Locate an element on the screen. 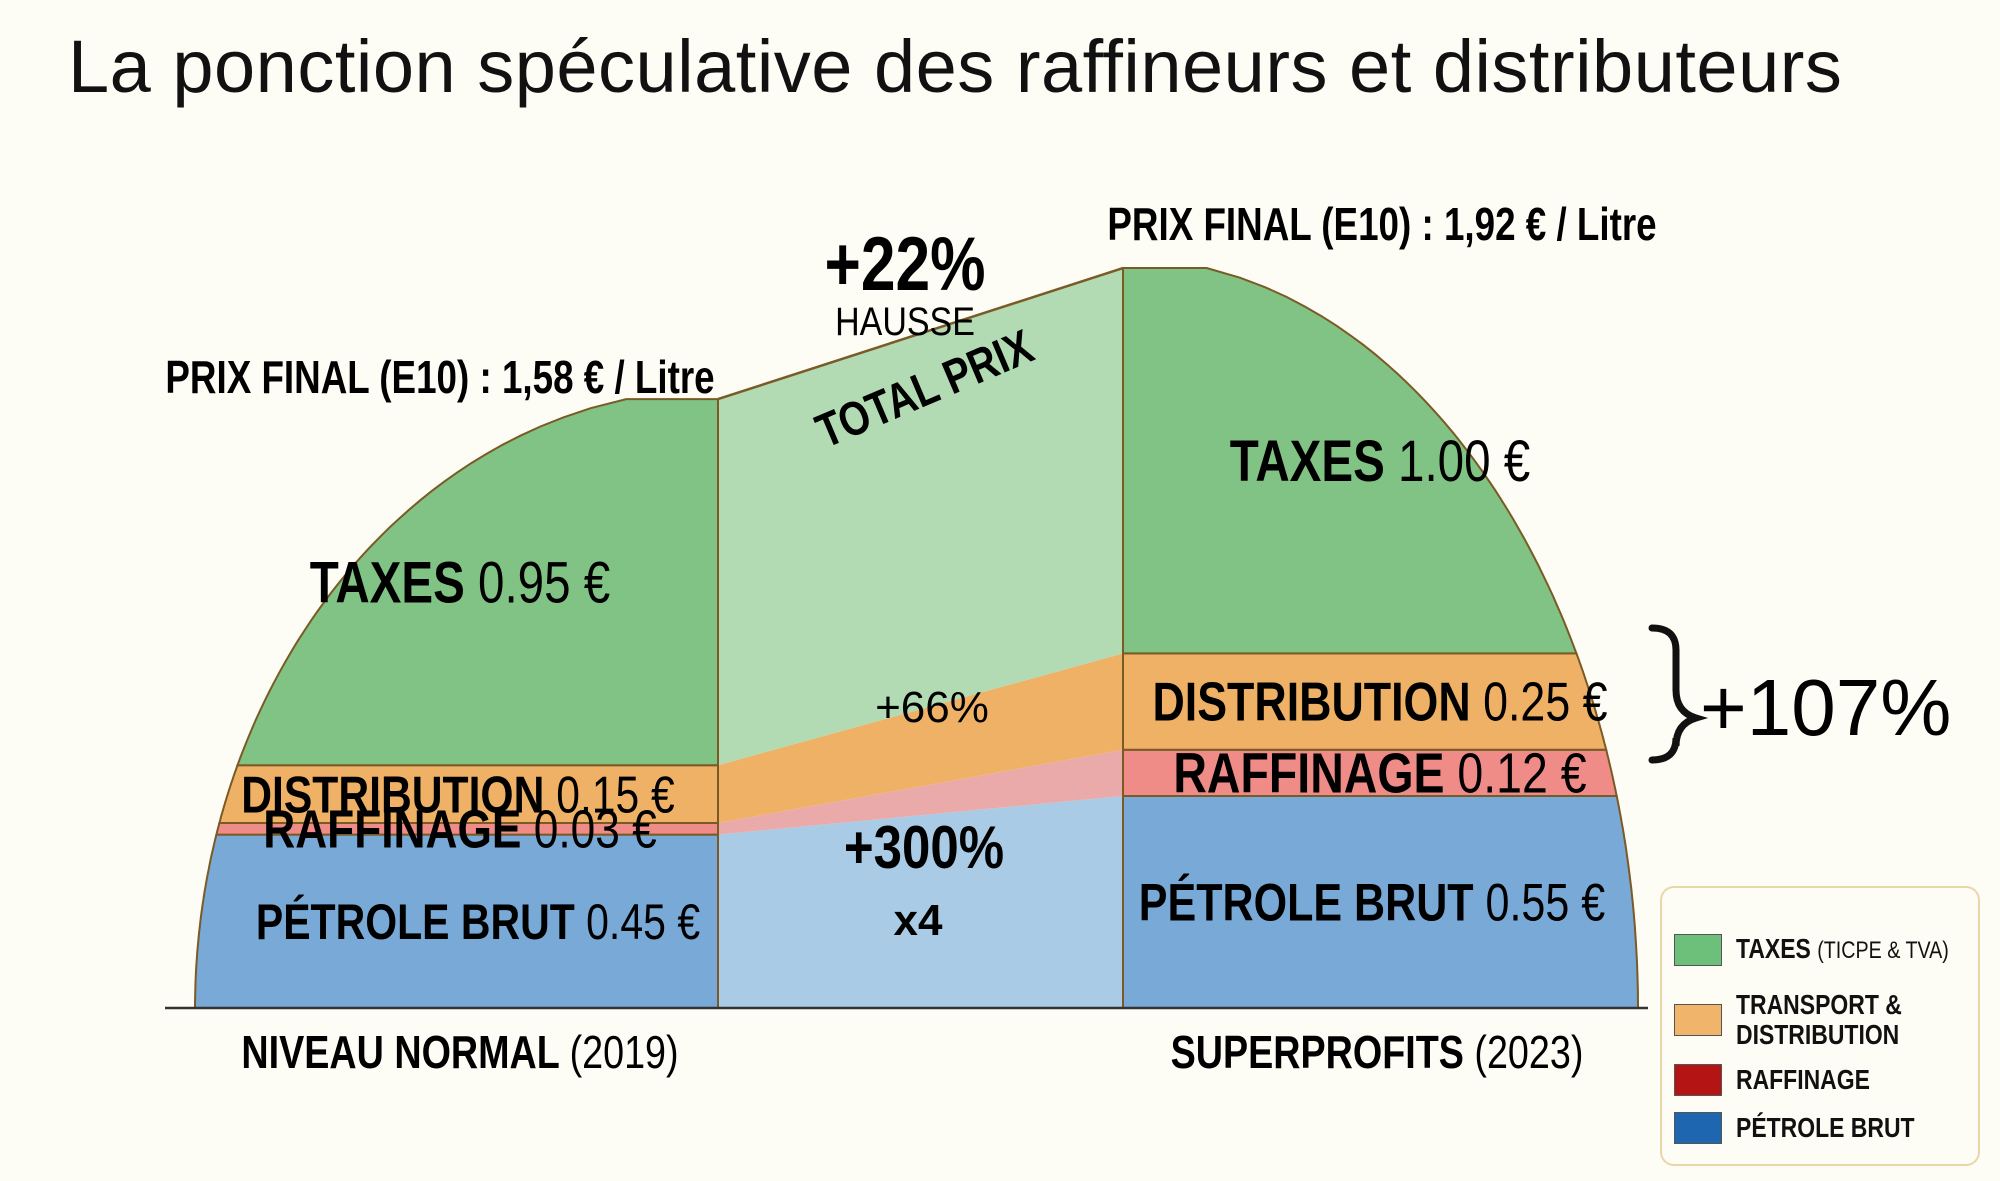  label-superprofits-petrole-name: PÉTROLE BRUT is located at coordinates (1312, 902).